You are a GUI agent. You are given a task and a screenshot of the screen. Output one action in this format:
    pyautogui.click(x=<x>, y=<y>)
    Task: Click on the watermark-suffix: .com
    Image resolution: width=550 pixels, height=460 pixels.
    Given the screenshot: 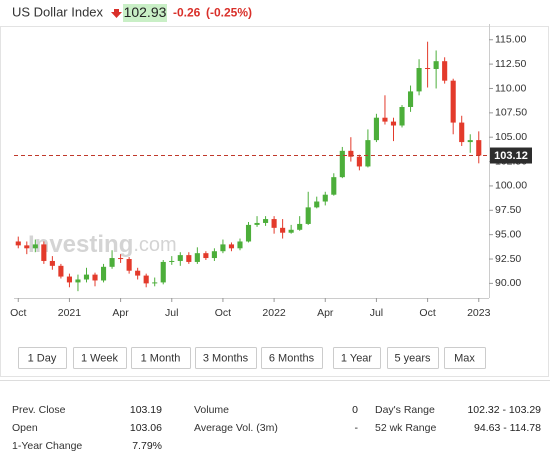 What is the action you would take?
    pyautogui.click(x=154, y=245)
    